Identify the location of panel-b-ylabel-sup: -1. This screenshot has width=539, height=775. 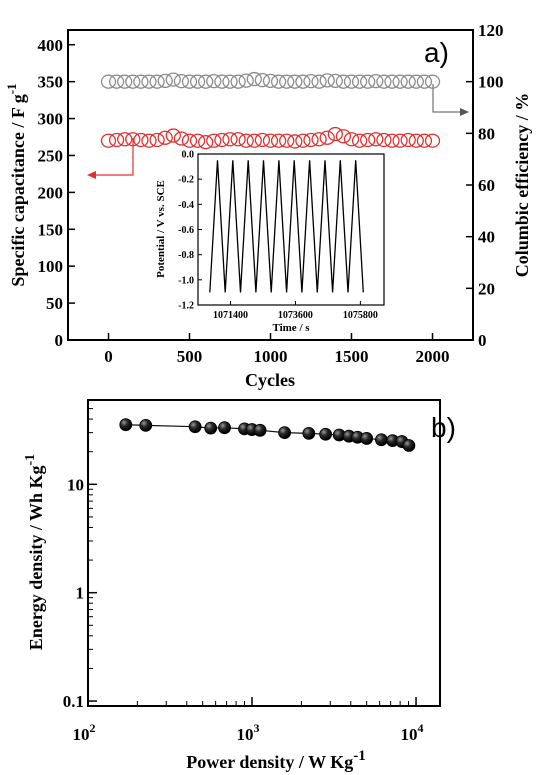
(30, 460).